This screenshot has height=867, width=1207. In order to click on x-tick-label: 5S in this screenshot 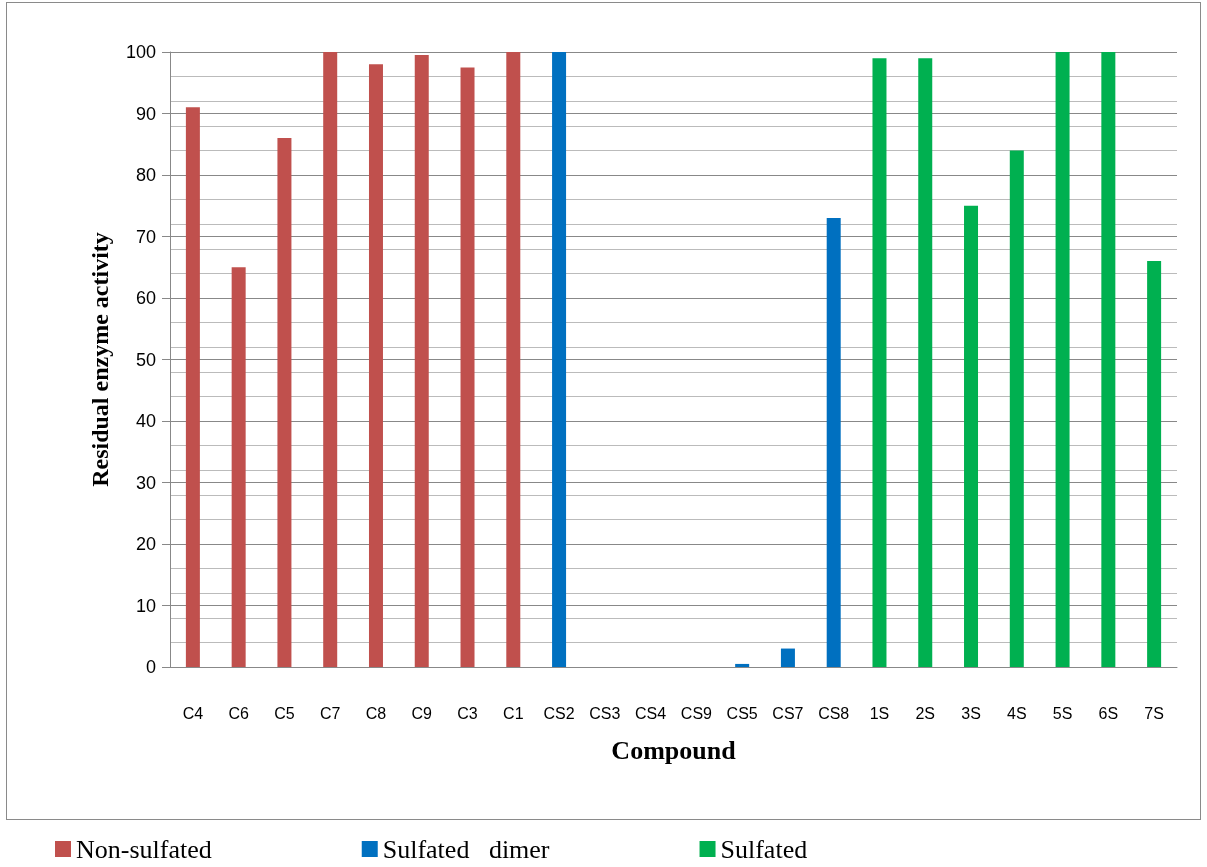, I will do `click(1062, 713)`.